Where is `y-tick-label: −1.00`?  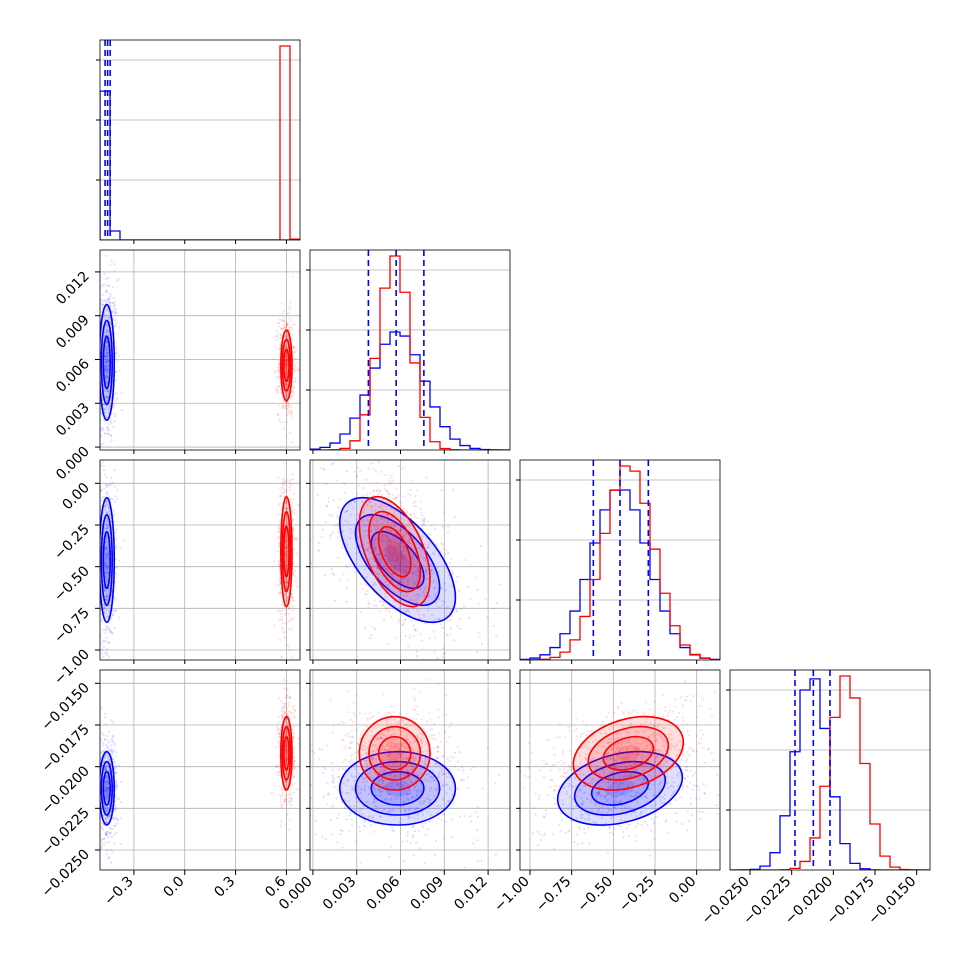 y-tick-label: −1.00 is located at coordinates (72, 668).